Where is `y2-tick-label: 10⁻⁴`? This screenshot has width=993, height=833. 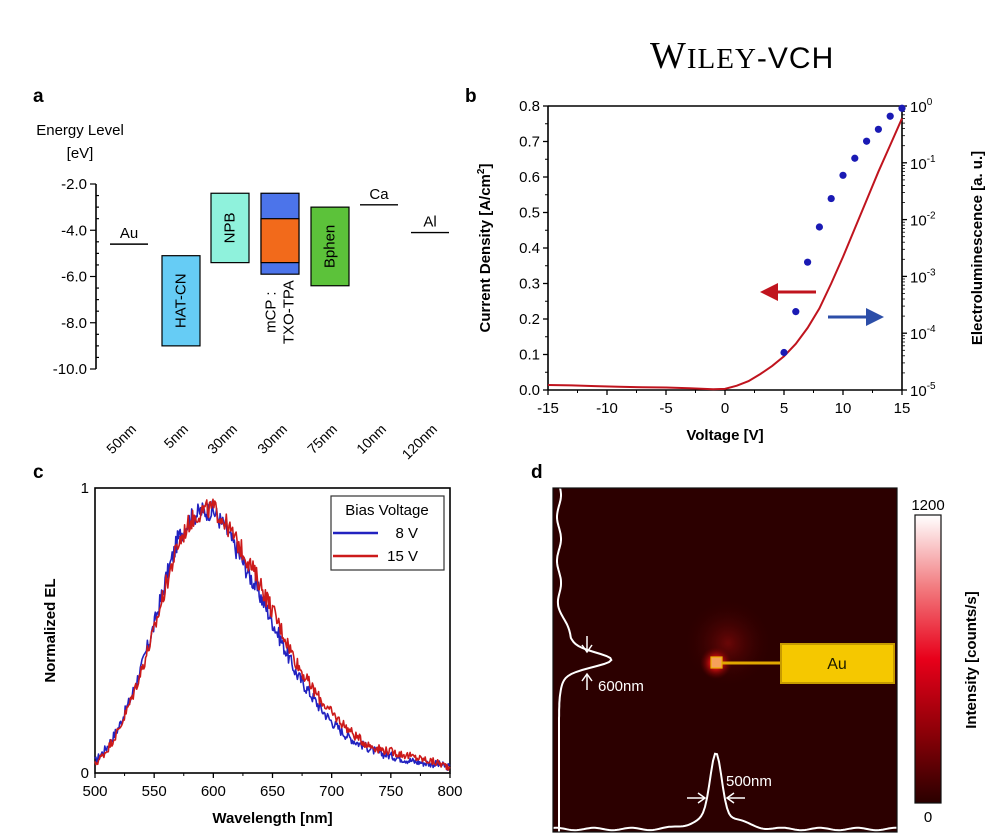 y2-tick-label: 10⁻⁴ is located at coordinates (923, 333).